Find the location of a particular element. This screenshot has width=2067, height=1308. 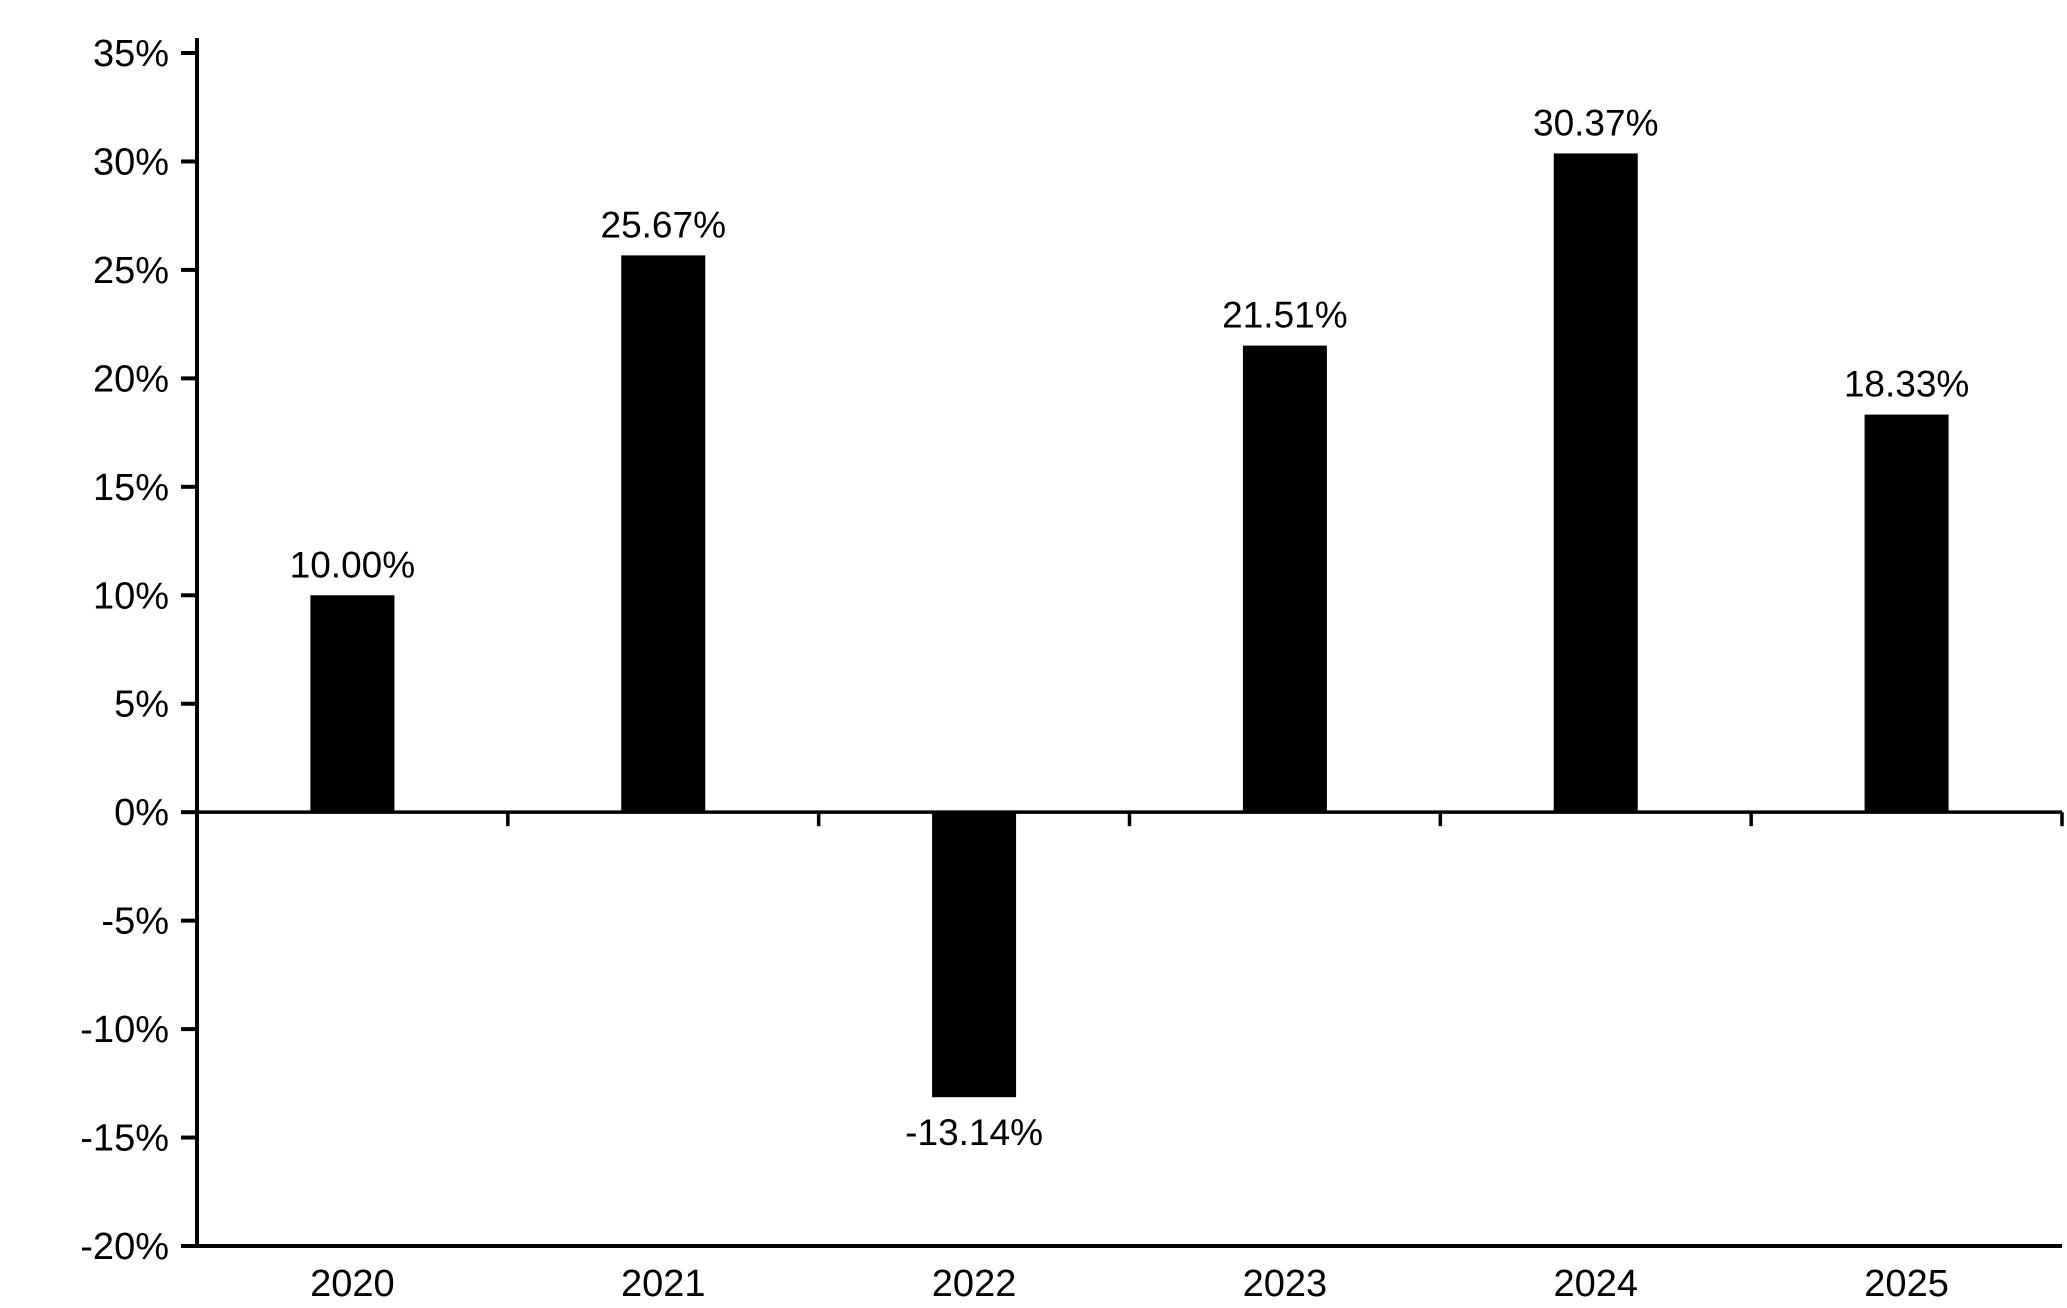

x-category-label-2023: 2023 is located at coordinates (1285, 1284).